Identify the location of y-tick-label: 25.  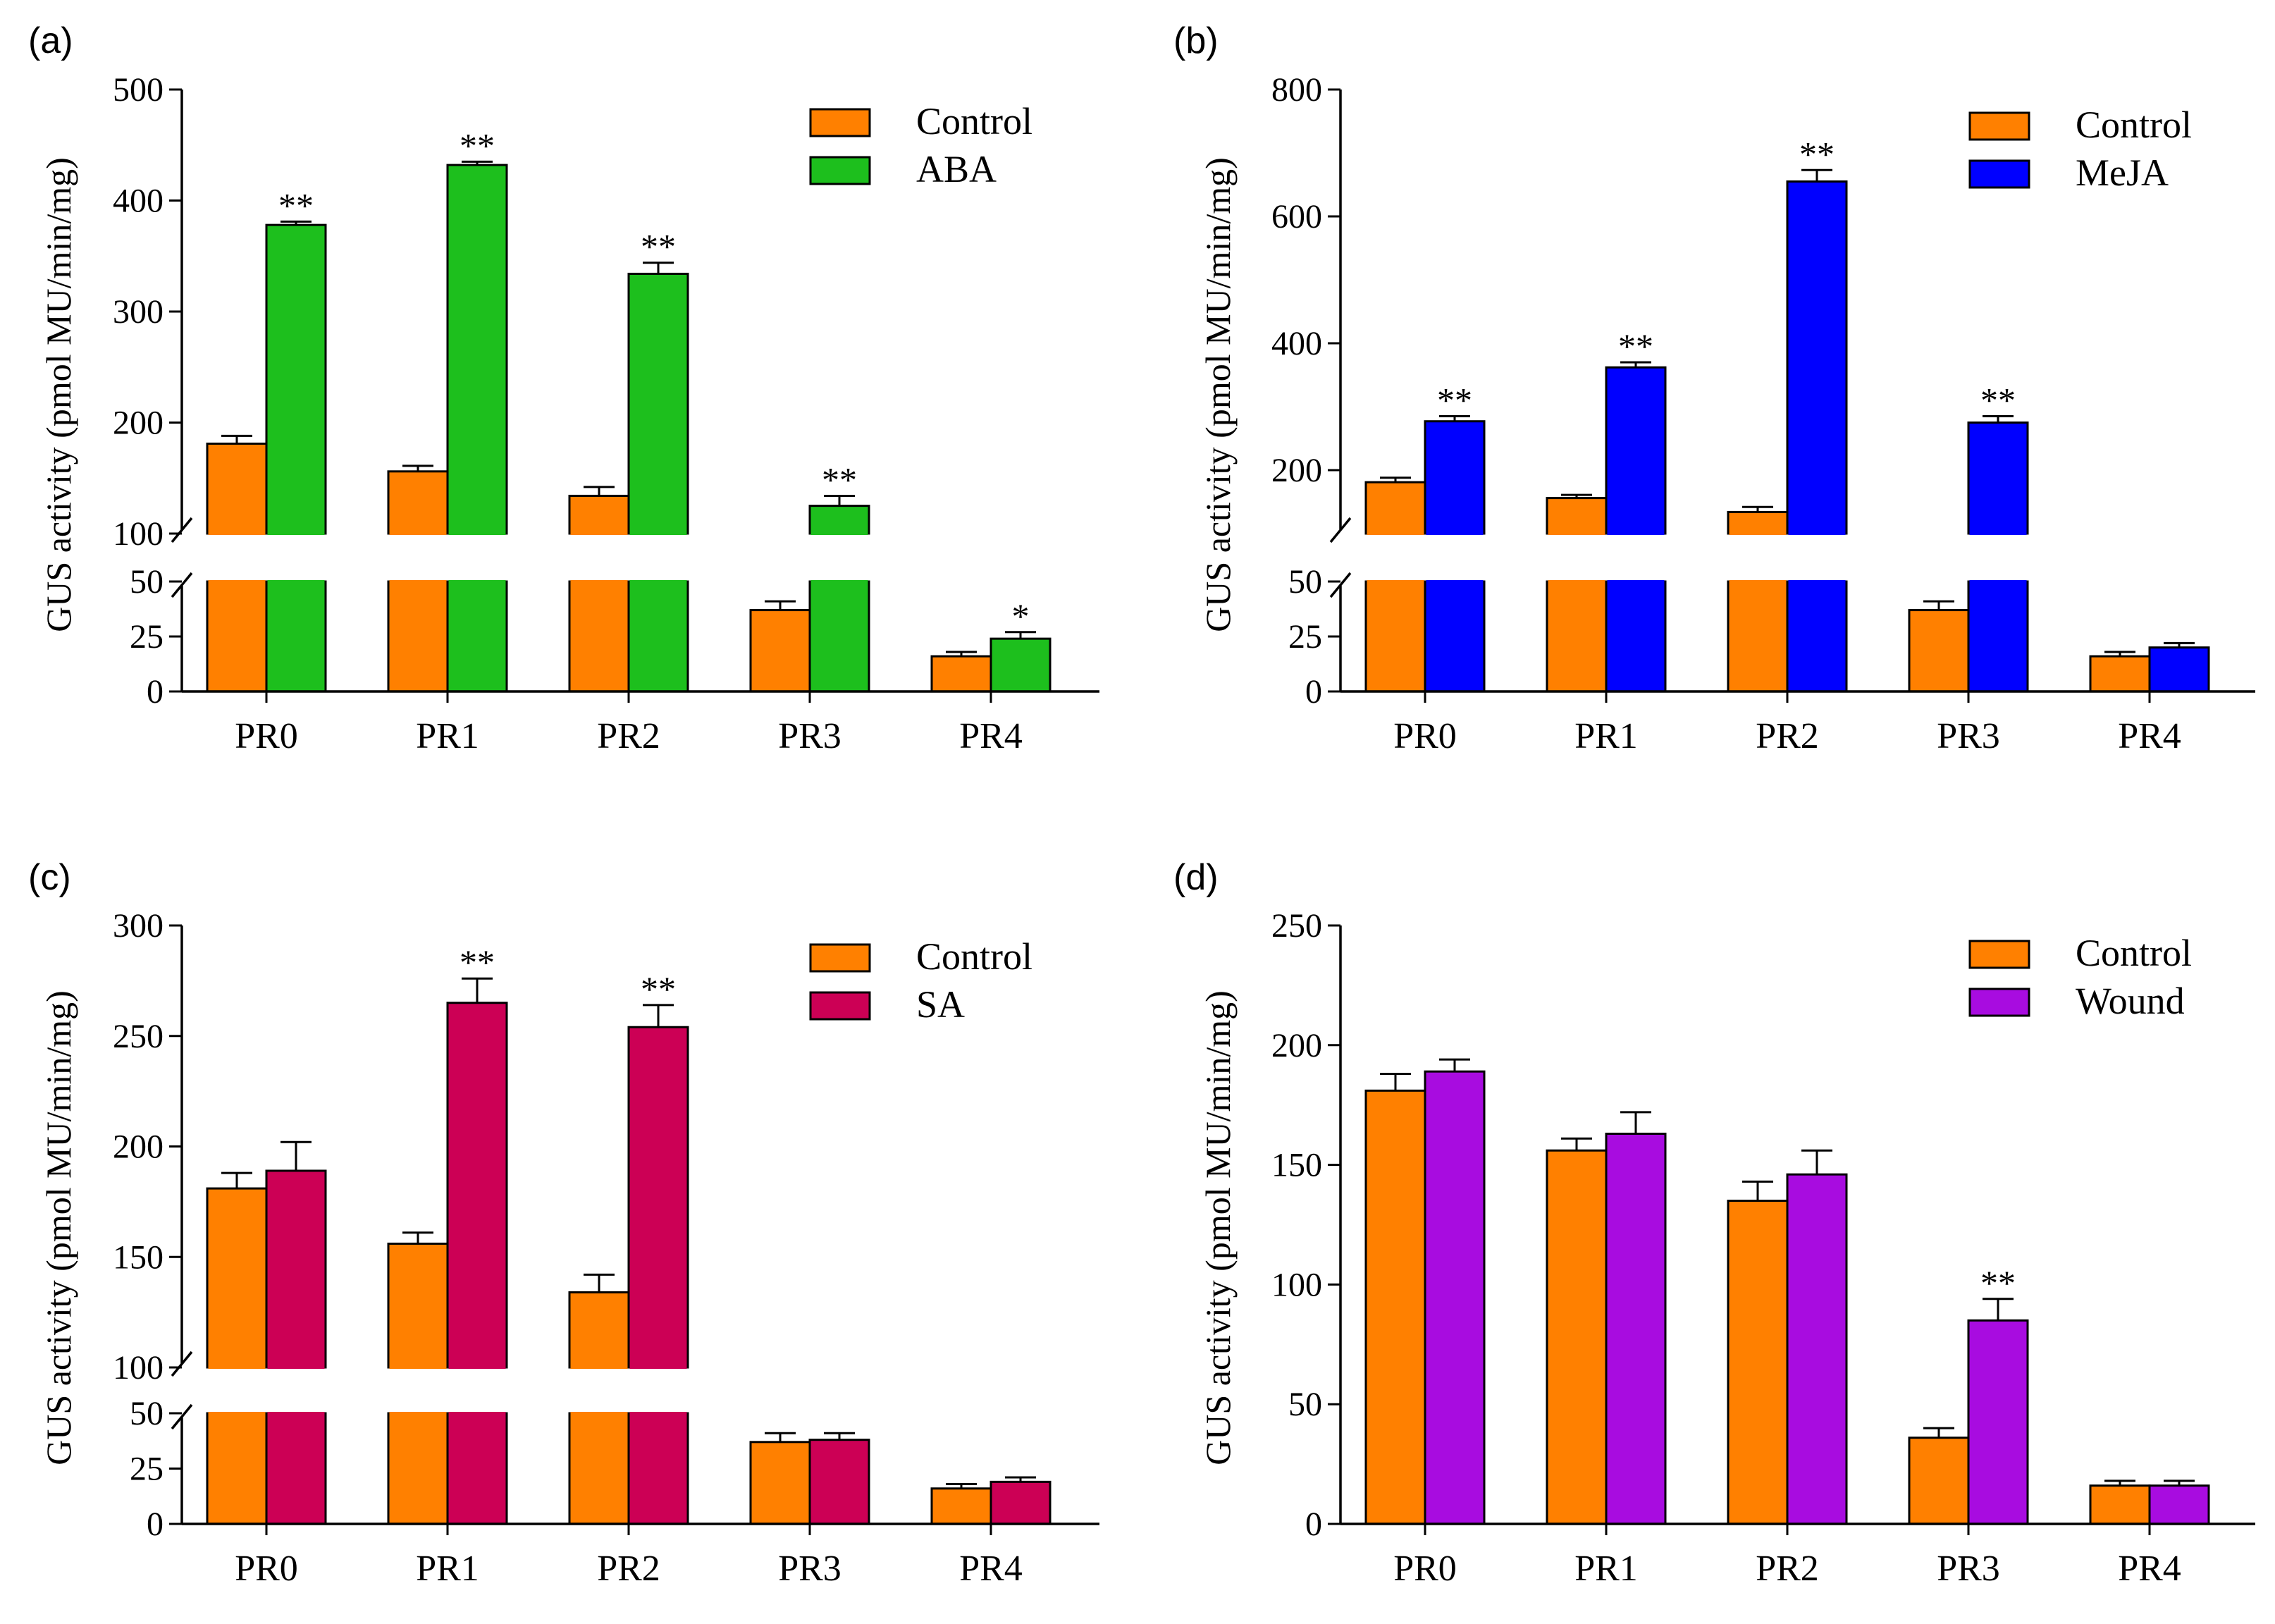
(147, 637).